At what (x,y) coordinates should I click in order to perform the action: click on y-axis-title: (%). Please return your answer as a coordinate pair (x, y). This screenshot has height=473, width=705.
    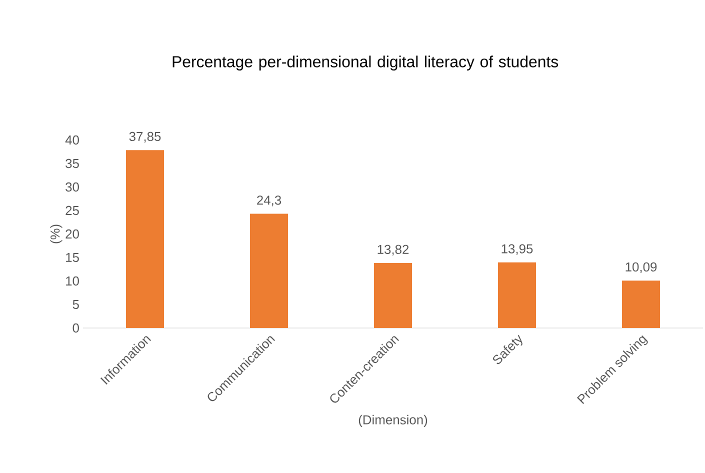
    Looking at the image, I should click on (56, 234).